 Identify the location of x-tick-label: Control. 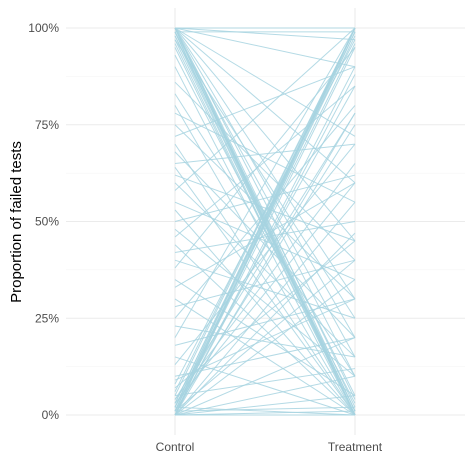
(175, 447).